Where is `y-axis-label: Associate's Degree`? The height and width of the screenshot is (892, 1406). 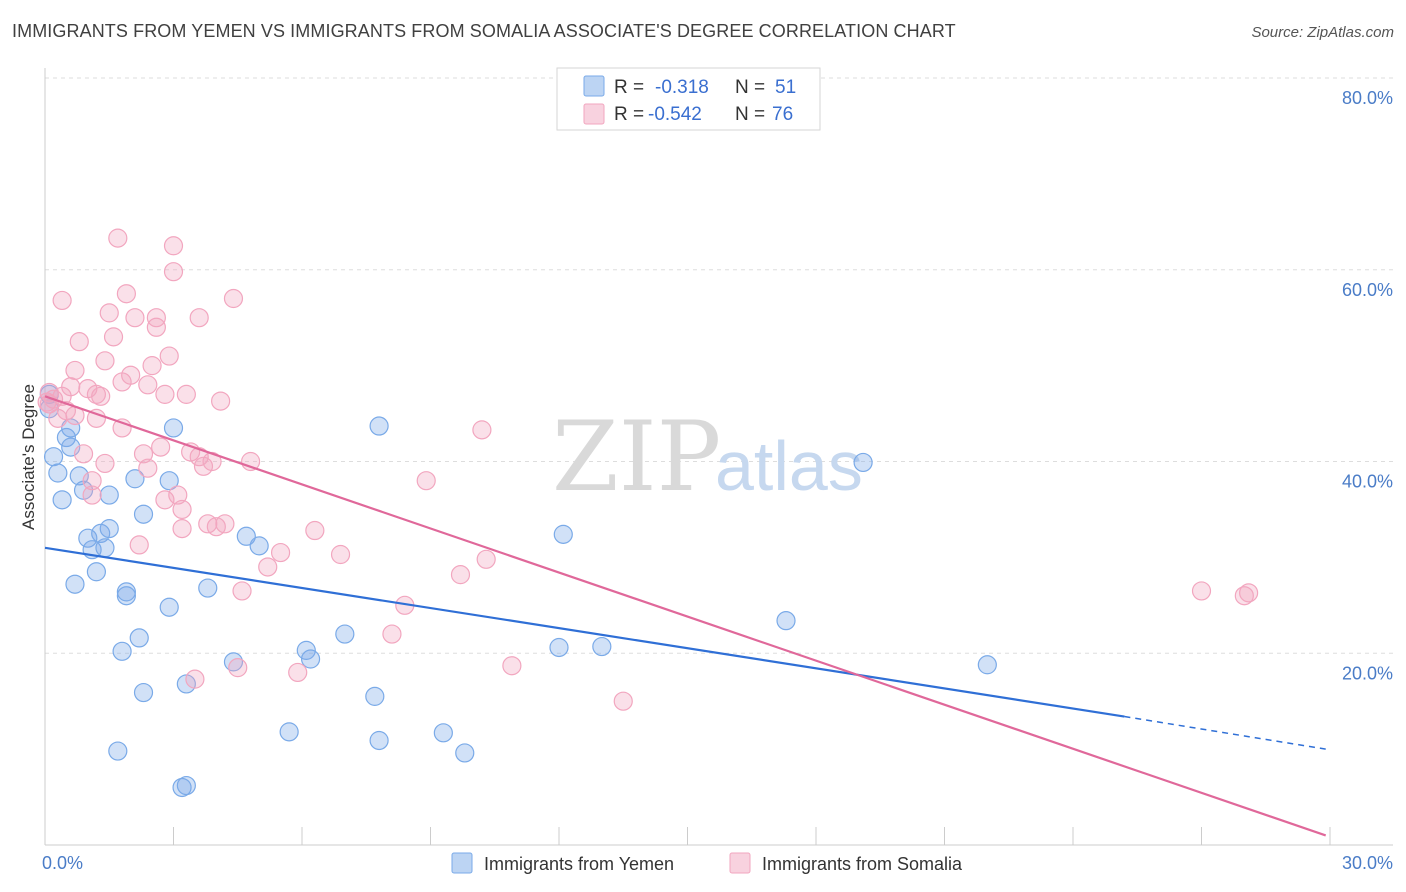 y-axis-label: Associate's Degree is located at coordinates (28, 457).